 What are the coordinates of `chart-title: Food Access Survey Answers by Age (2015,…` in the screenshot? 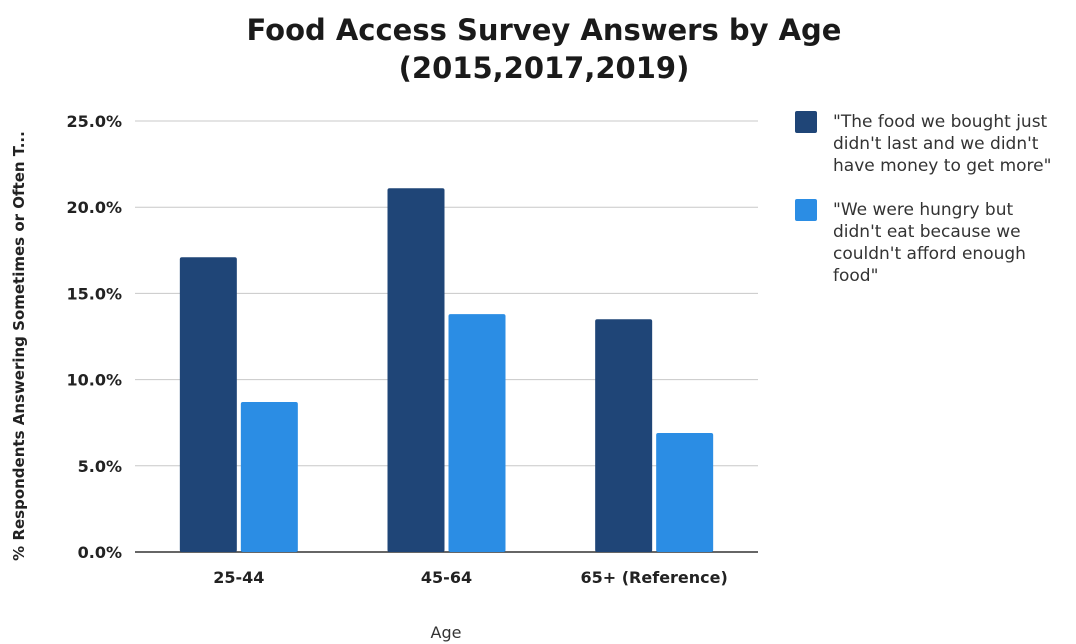 It's located at (544, 49).